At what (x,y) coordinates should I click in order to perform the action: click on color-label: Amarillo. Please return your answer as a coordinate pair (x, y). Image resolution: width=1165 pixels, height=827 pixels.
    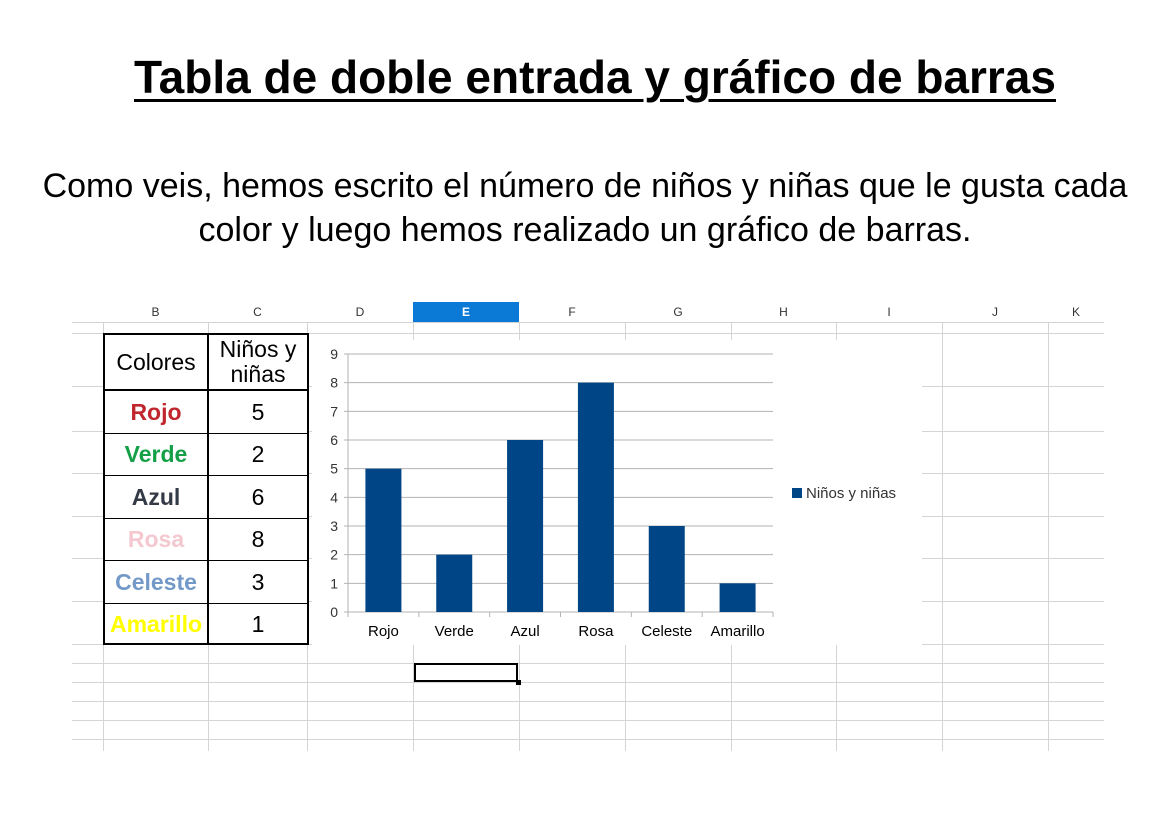
    Looking at the image, I should click on (156, 623).